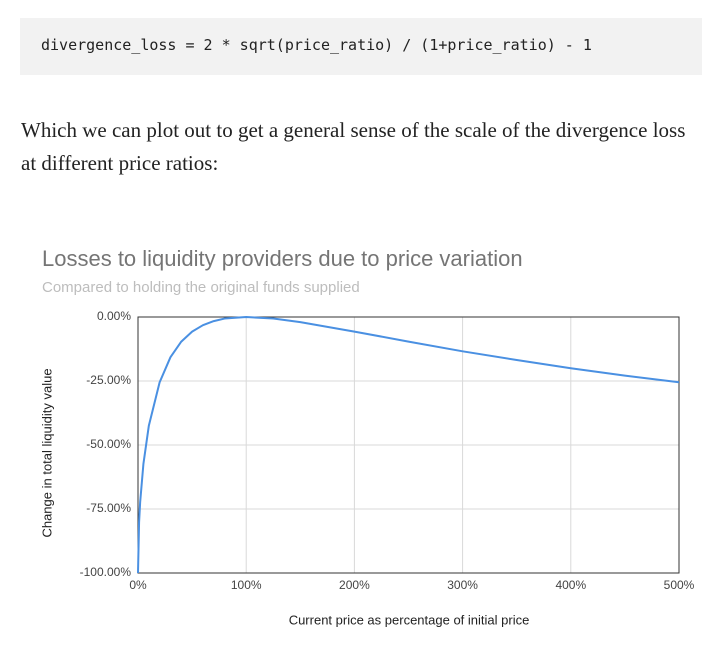 The height and width of the screenshot is (651, 724). I want to click on x-tick-label: 500%, so click(679, 585).